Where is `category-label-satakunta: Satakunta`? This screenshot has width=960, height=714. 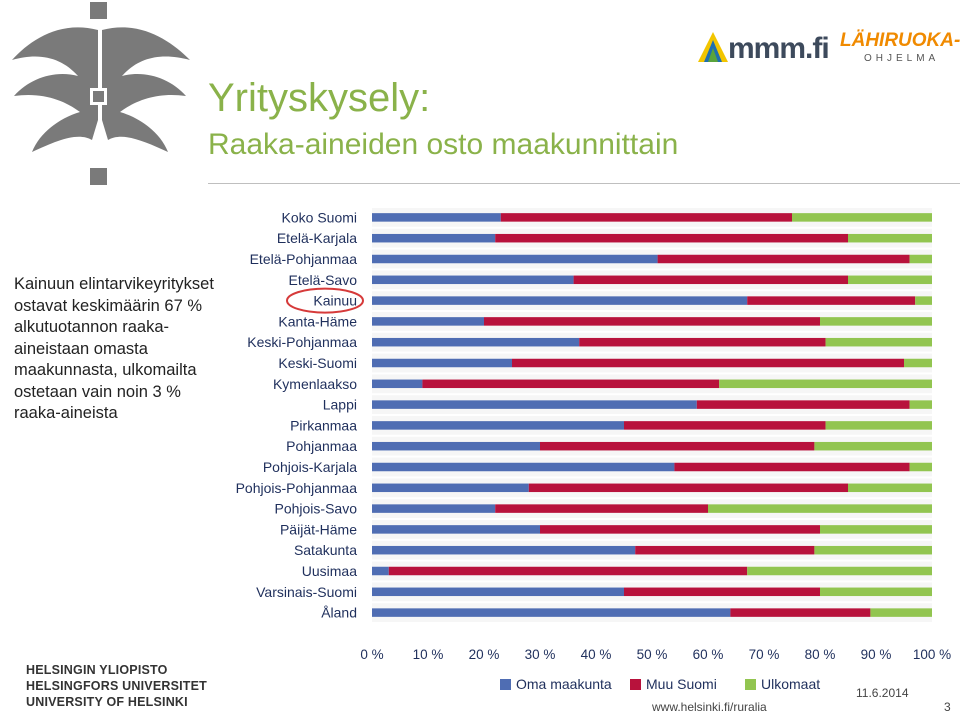 category-label-satakunta: Satakunta is located at coordinates (325, 550).